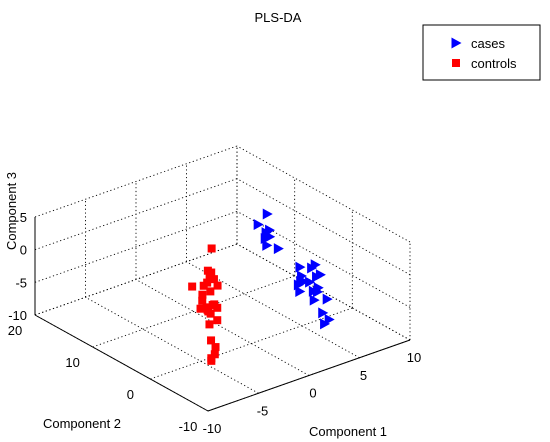  What do you see at coordinates (278, 17) in the screenshot?
I see `chart-title: PLS-DA` at bounding box center [278, 17].